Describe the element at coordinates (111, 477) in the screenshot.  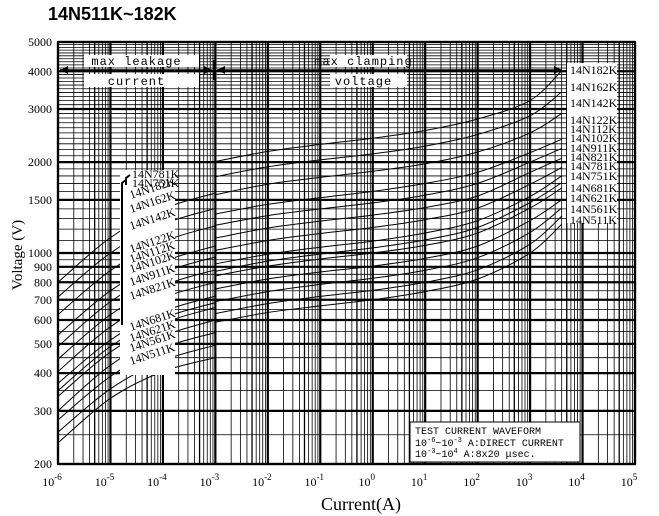
I see `x-tick-exponent: -5` at that location.